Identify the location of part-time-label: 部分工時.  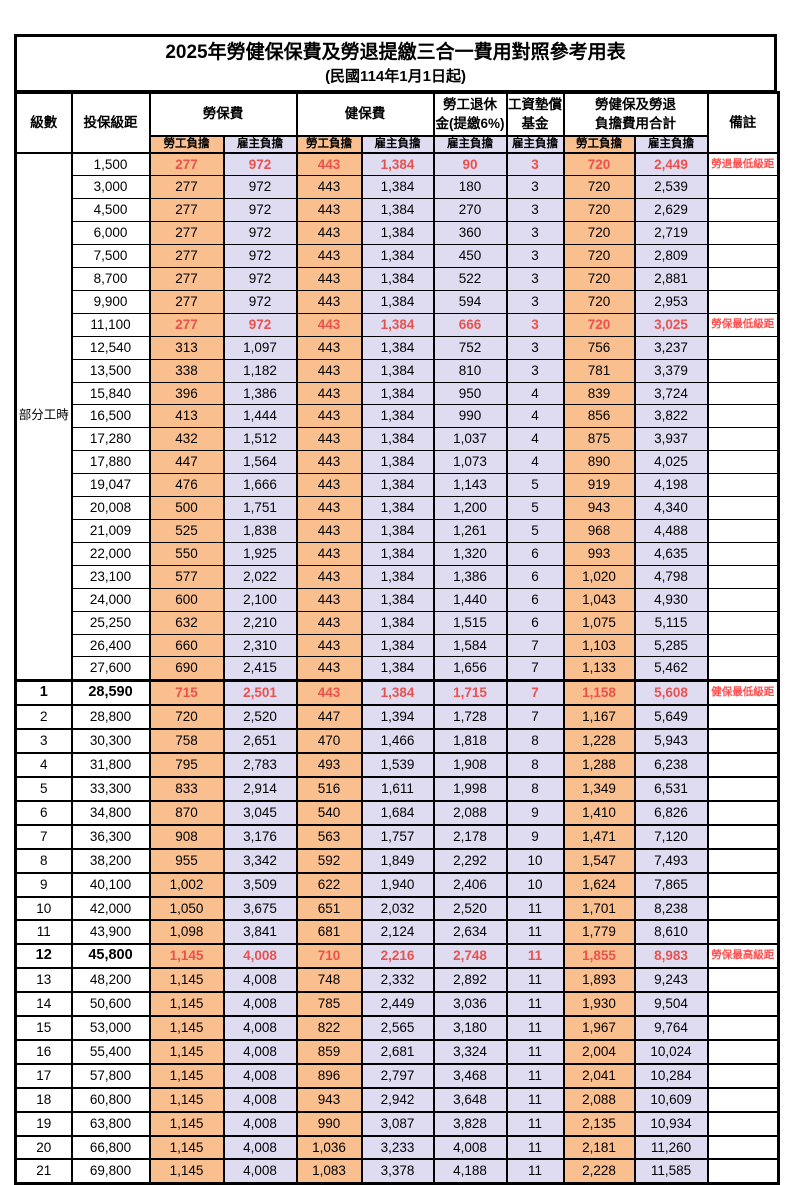
(43, 416).